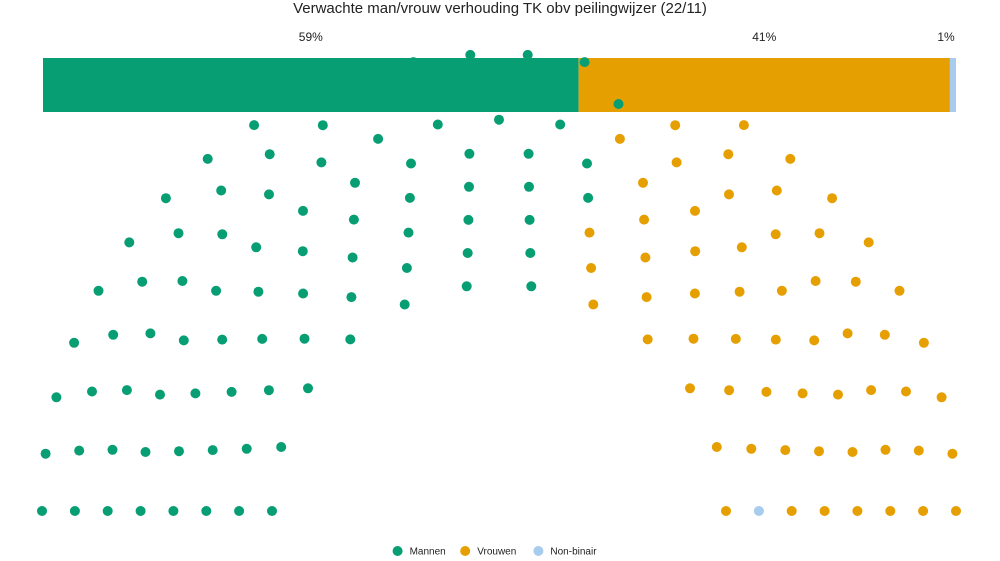 This screenshot has width=1000, height=561. I want to click on legend-item-vrouwen: Vrouwen, so click(488, 552).